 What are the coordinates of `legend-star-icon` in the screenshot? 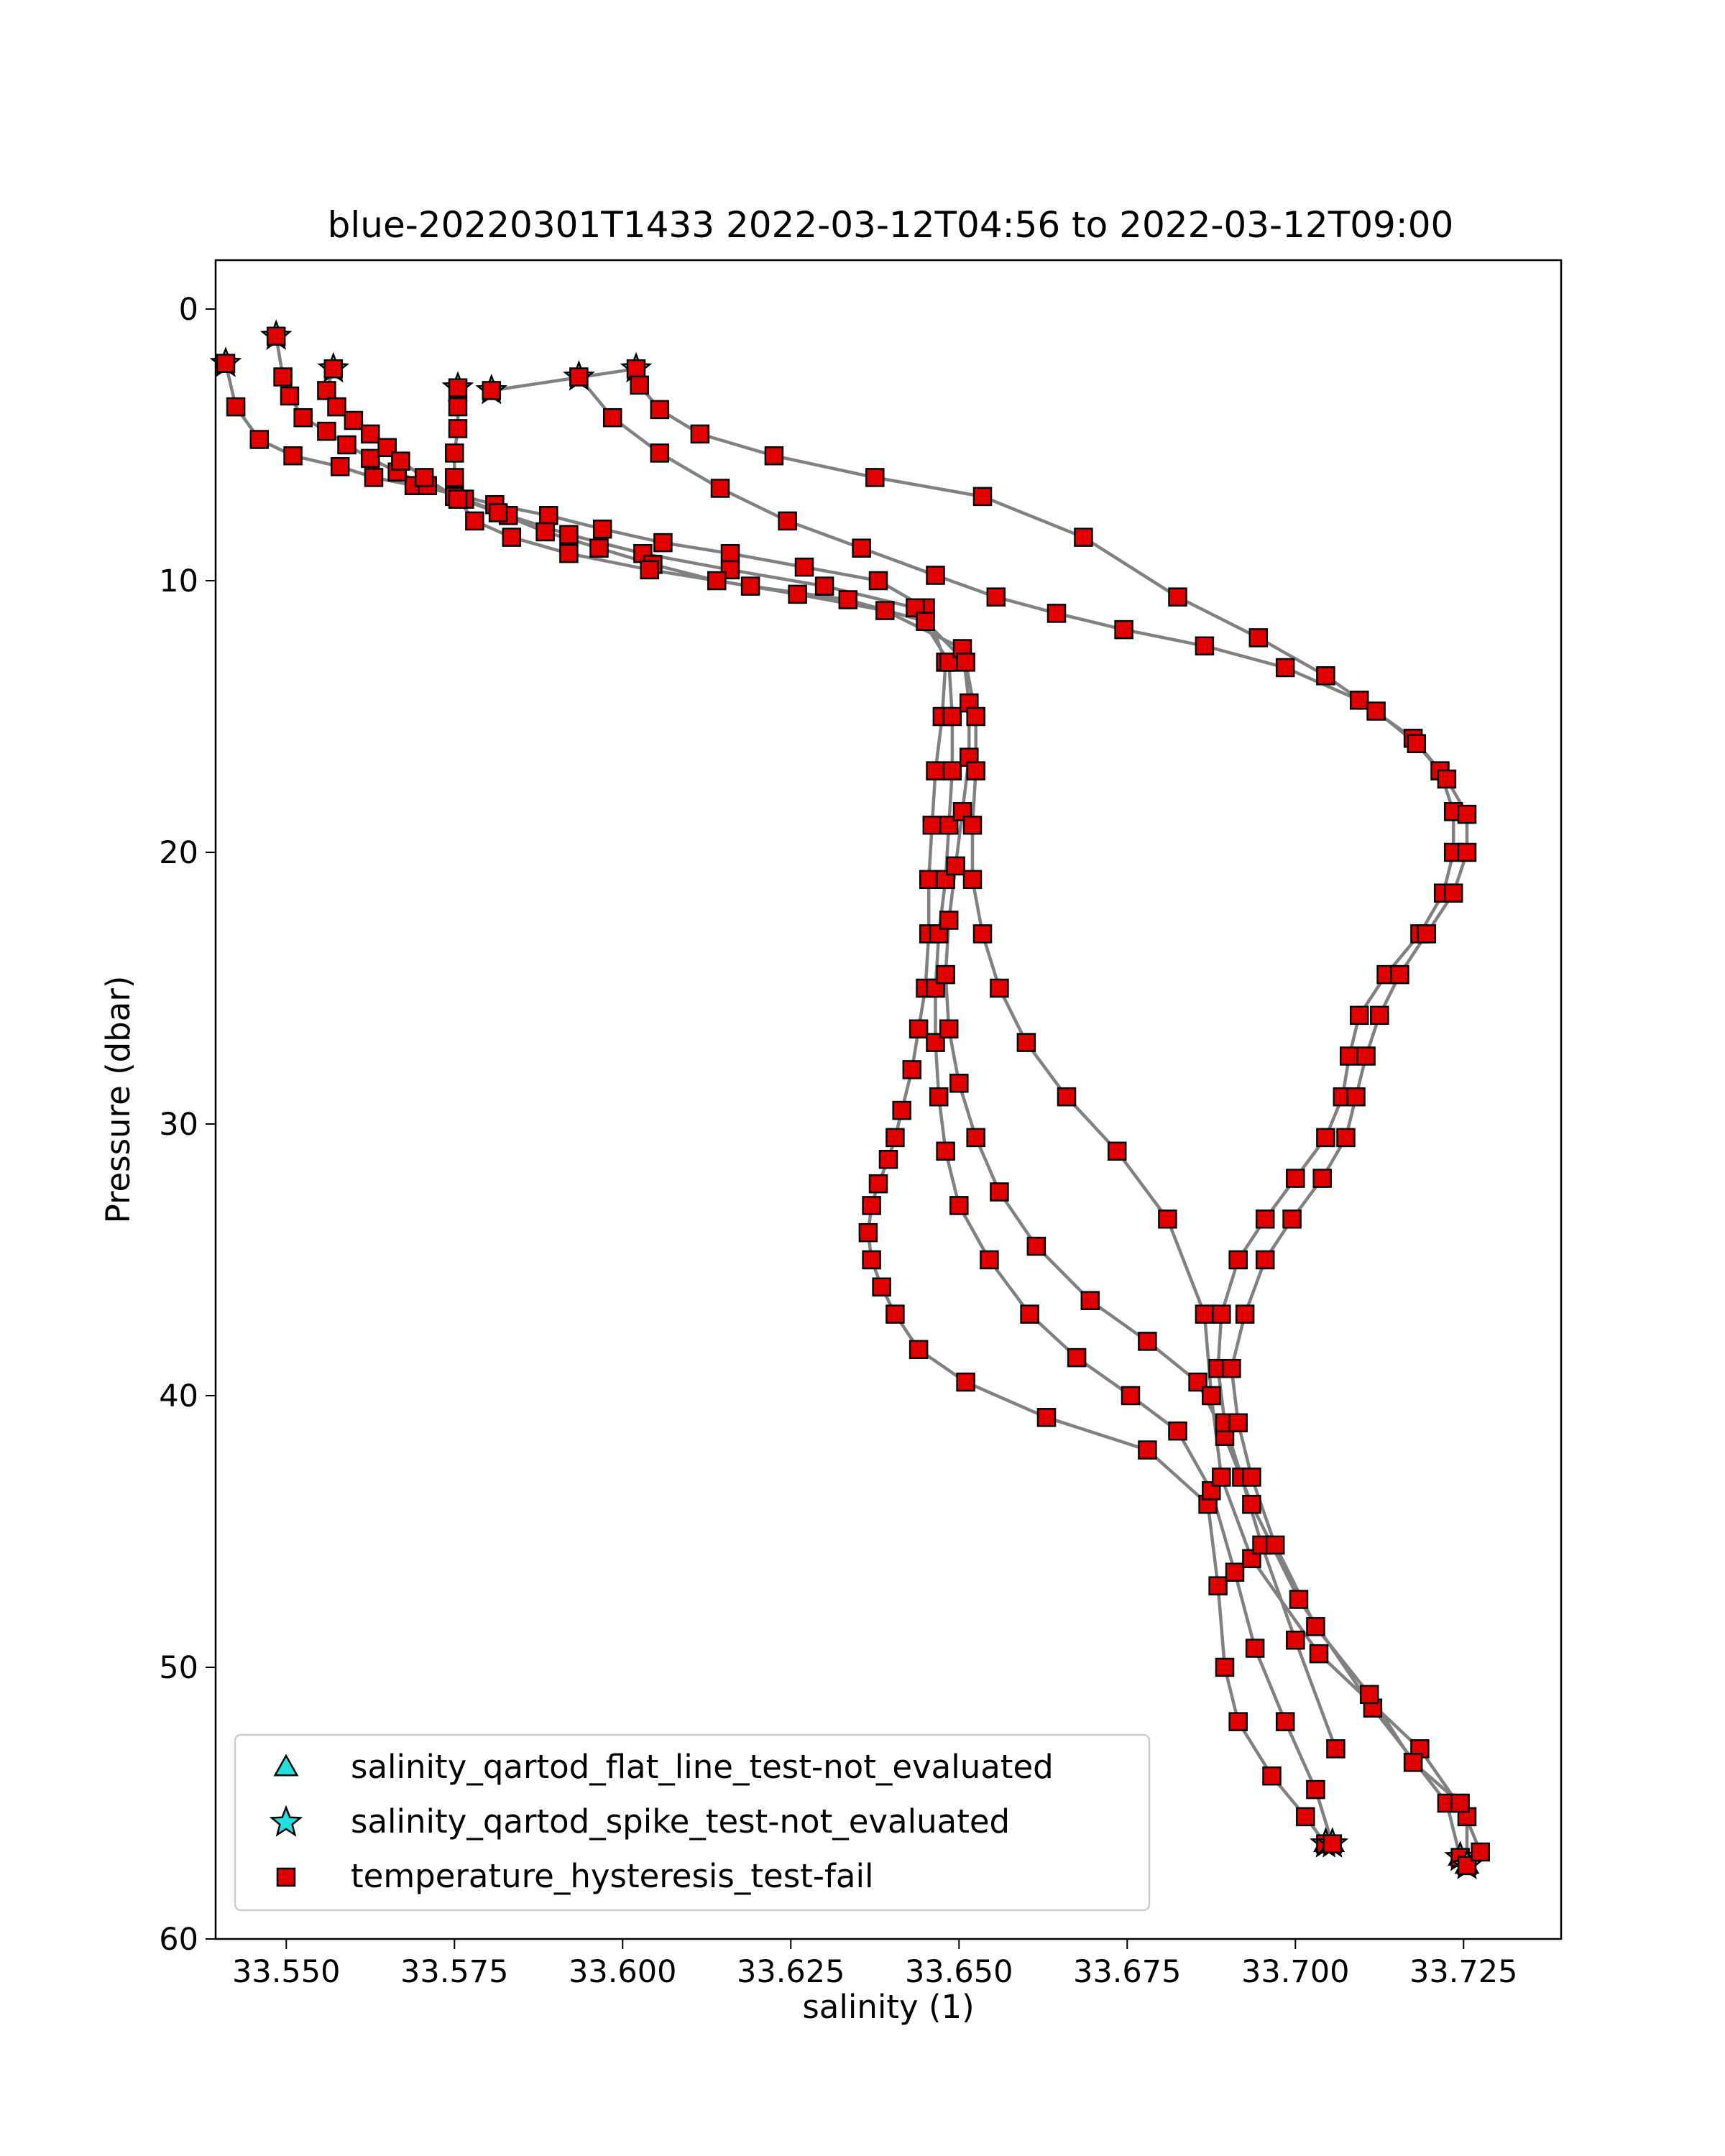 It's located at (286, 1821).